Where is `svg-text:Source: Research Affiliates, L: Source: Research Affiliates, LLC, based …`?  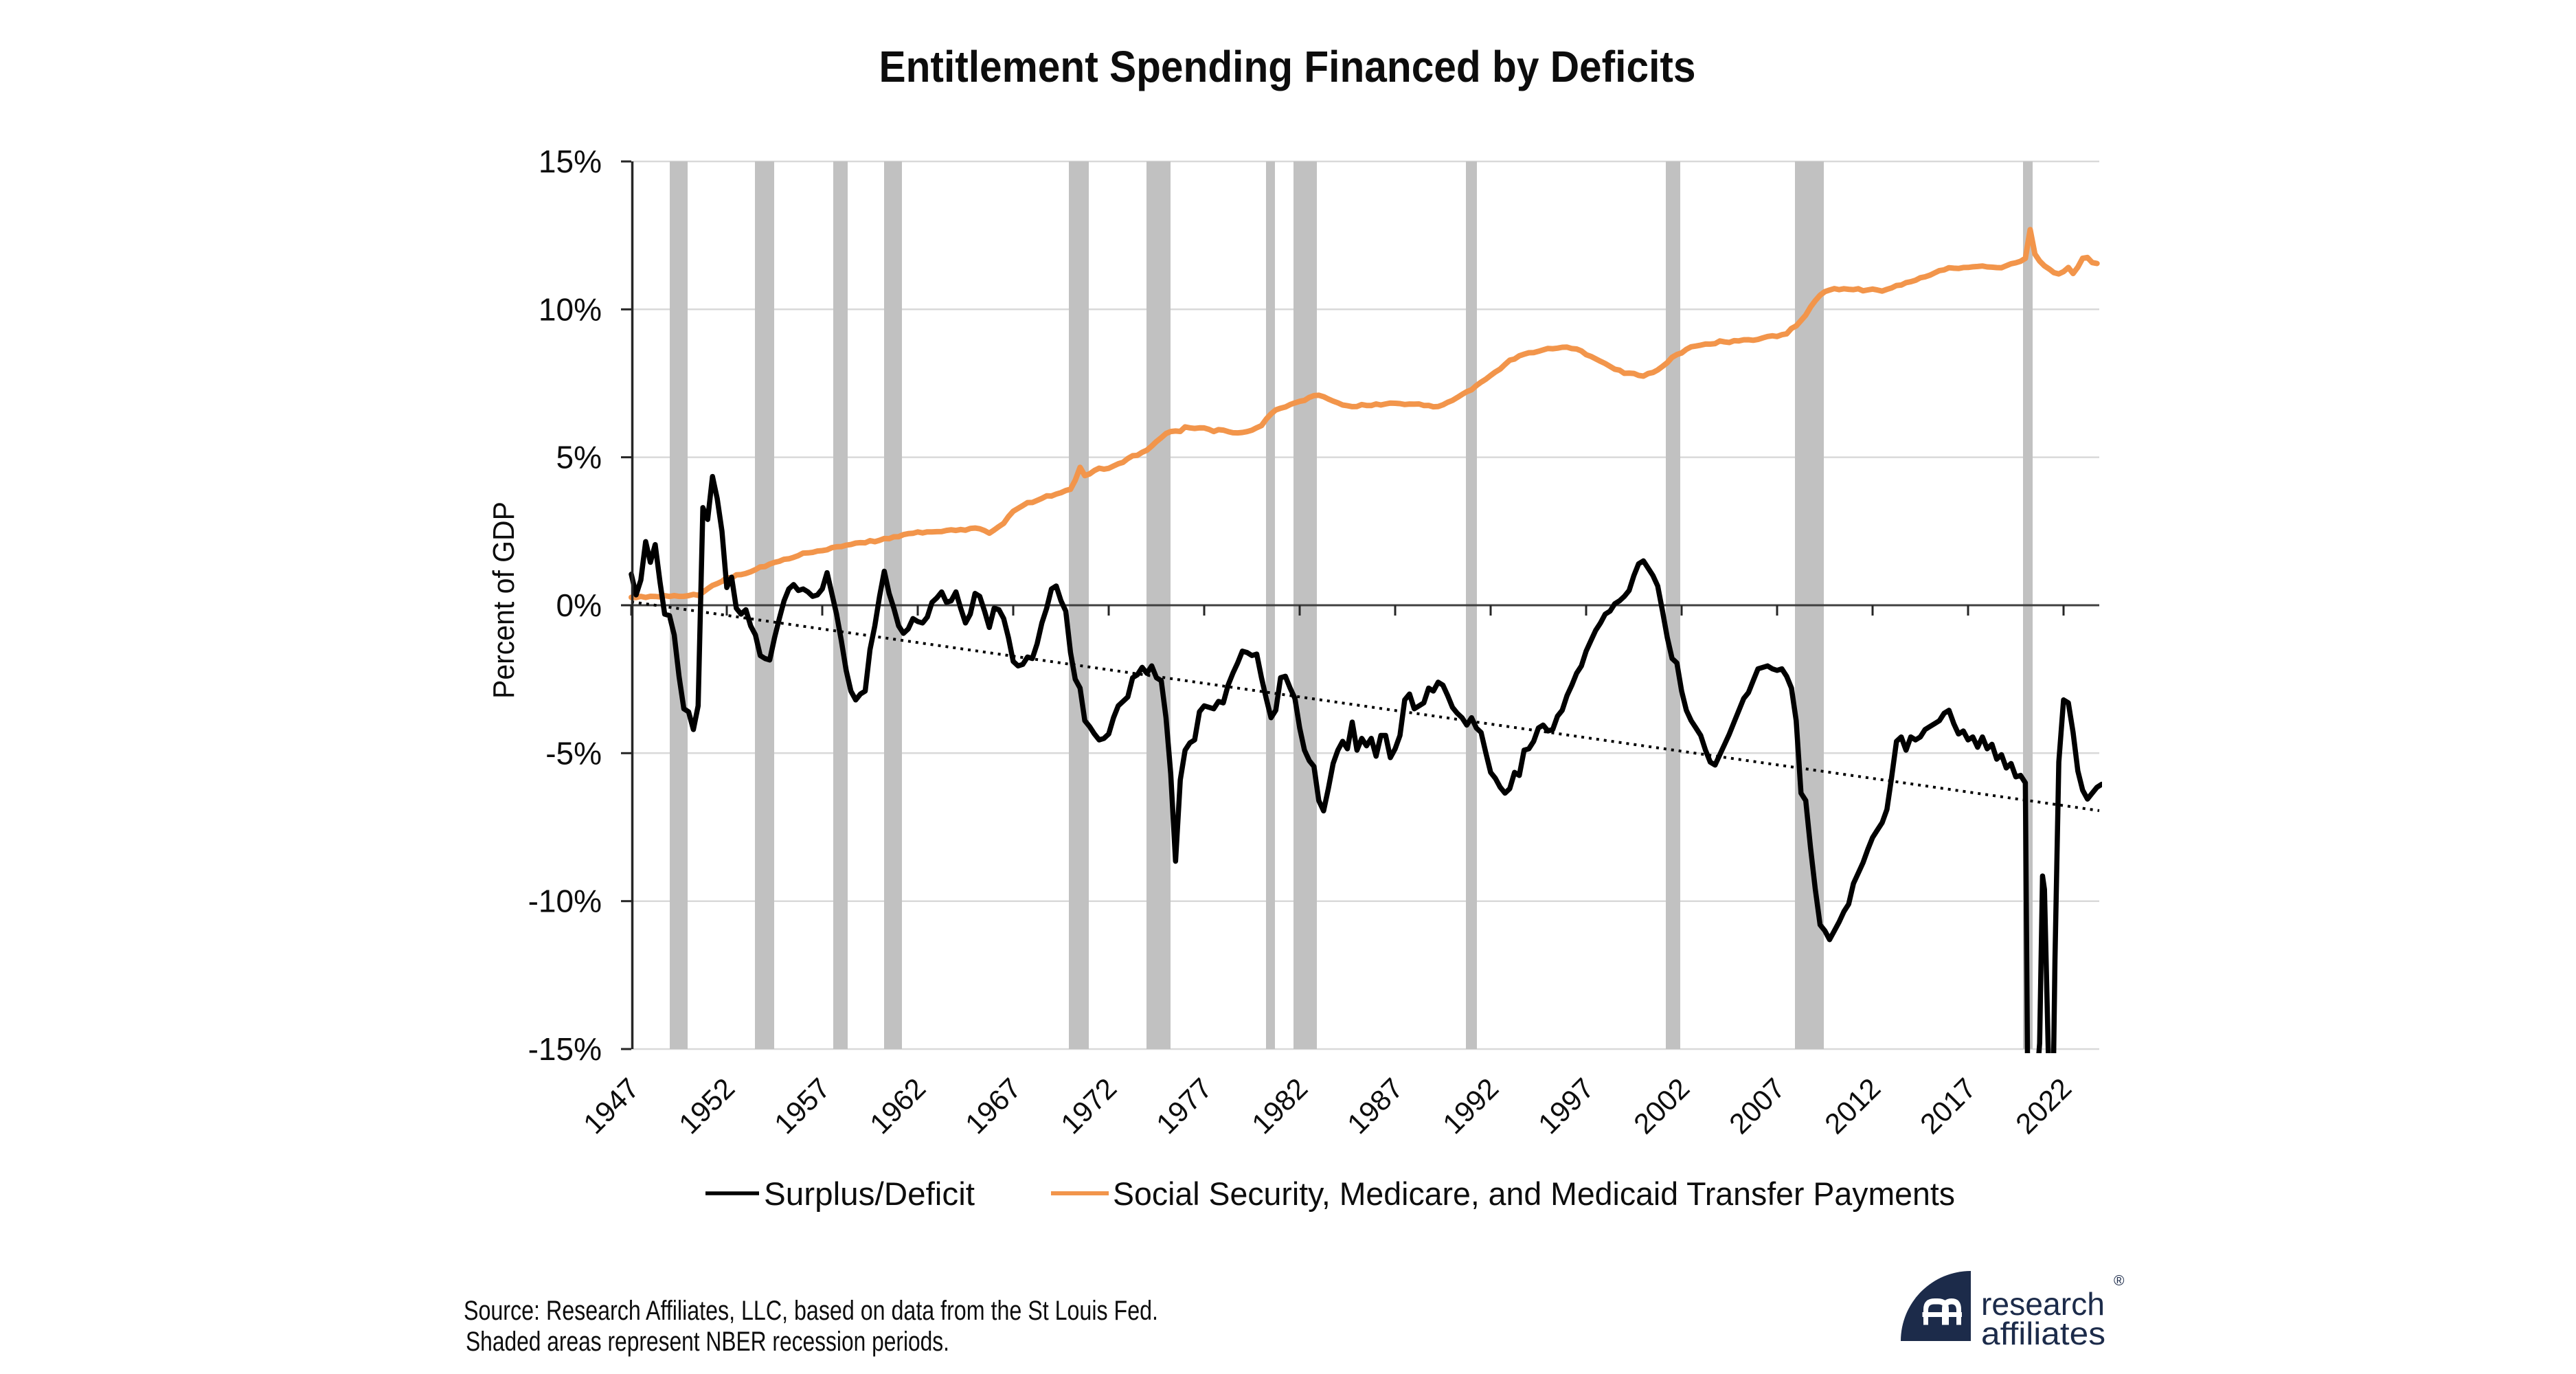
svg-text:Source: Research Affiliates, L: Source: Research Affiliates, LLC, based … is located at coordinates (811, 1311).